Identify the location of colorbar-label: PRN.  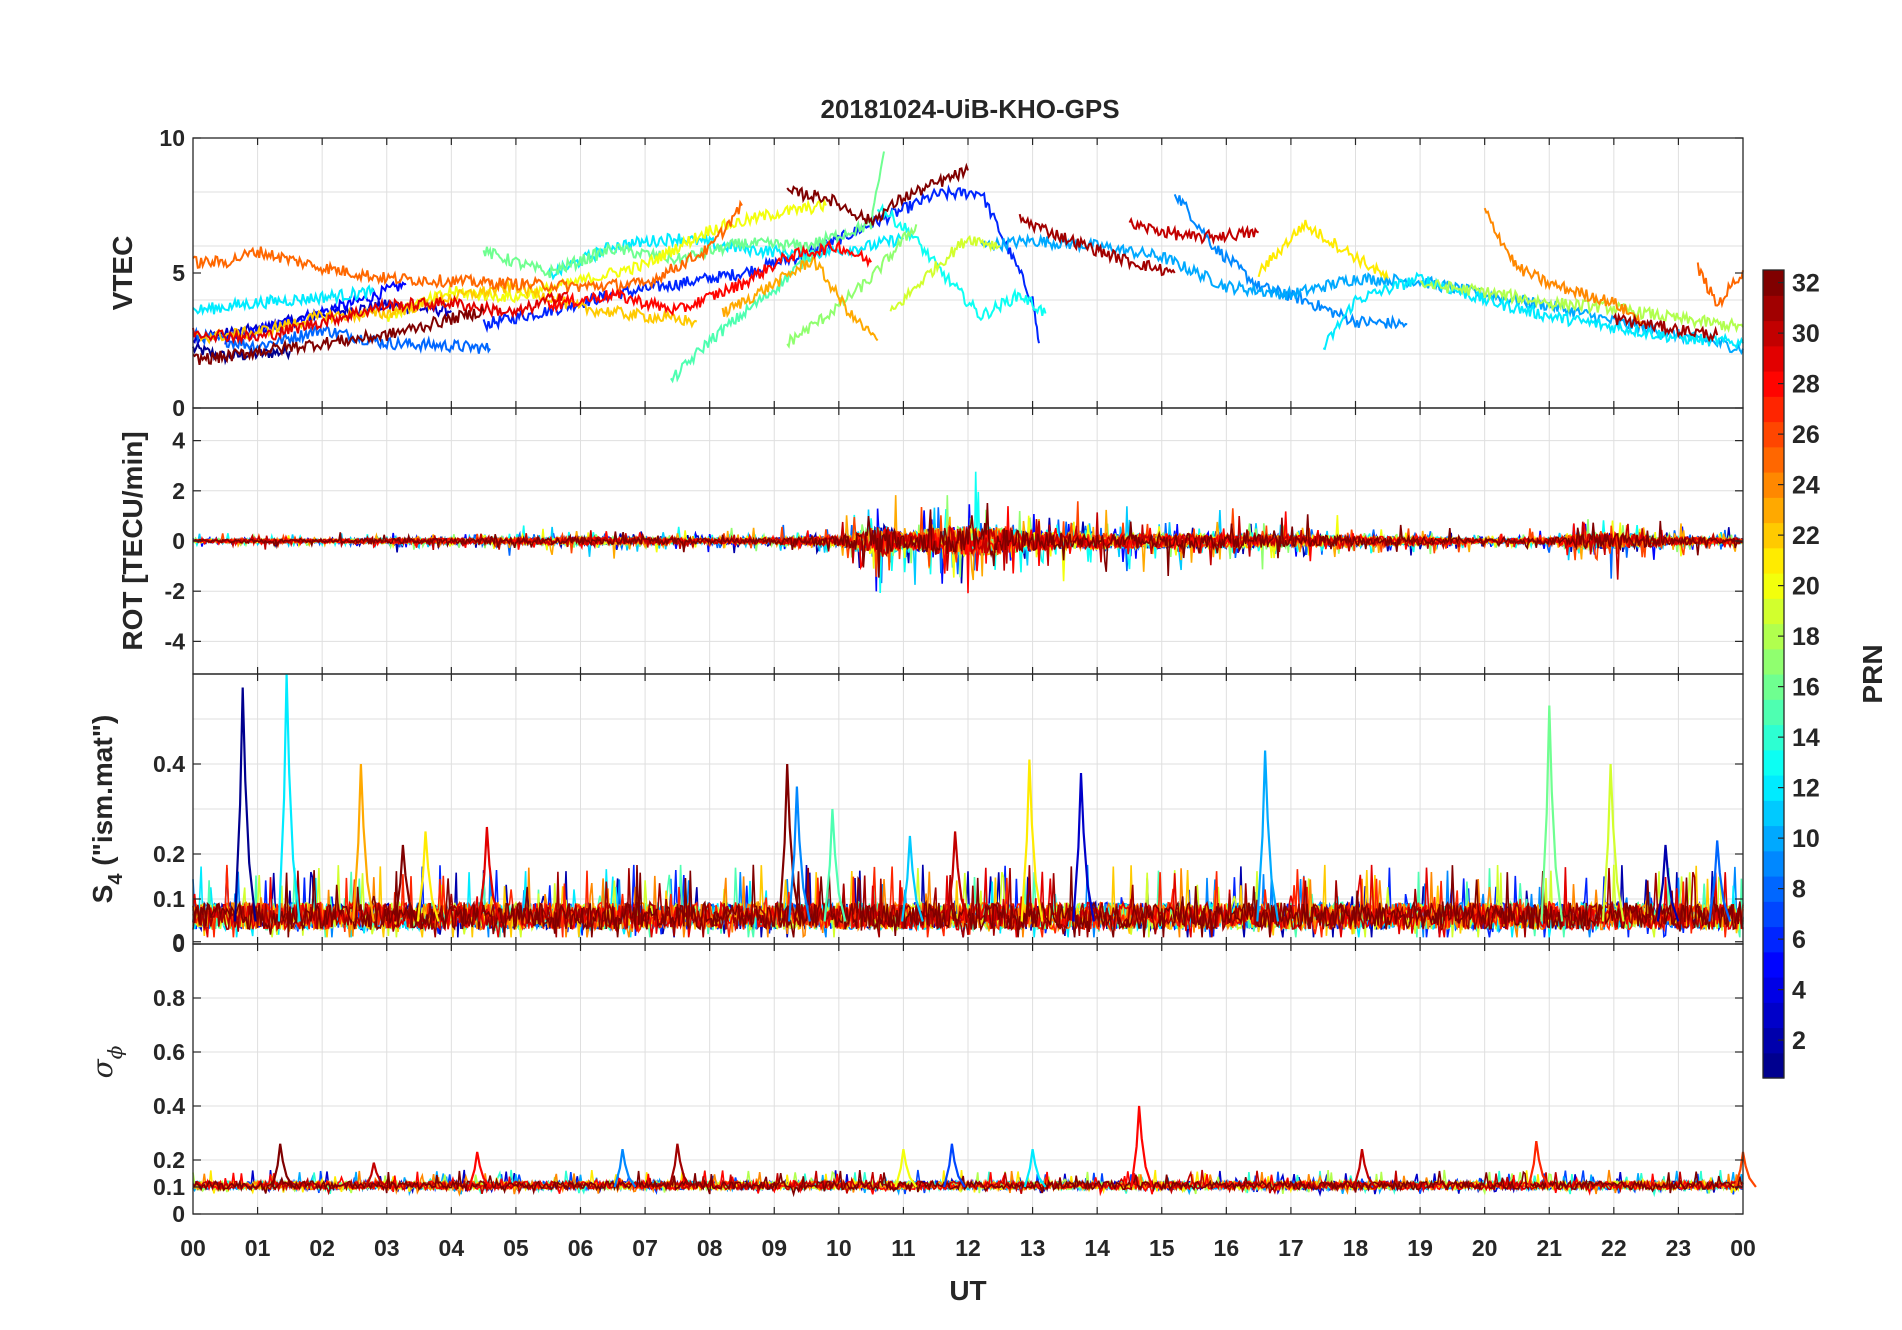
(1872, 673).